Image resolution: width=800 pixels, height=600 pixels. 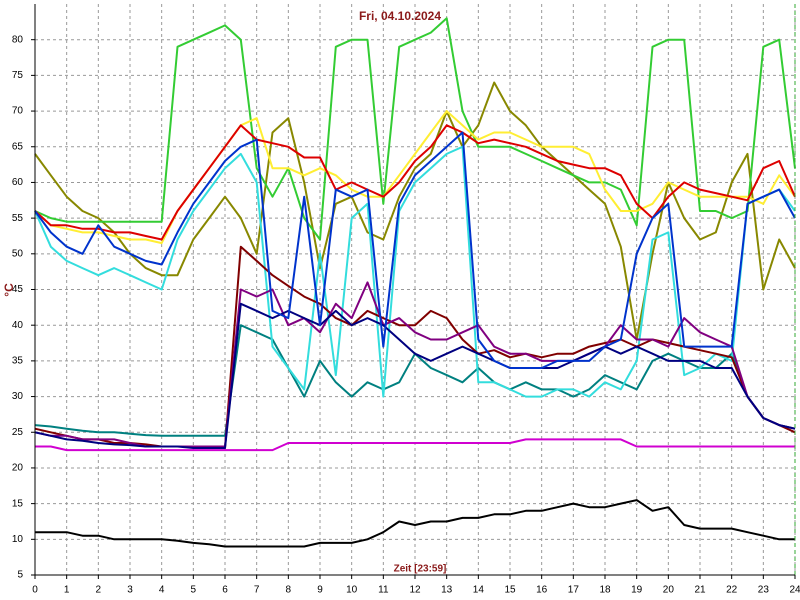 What do you see at coordinates (18, 432) in the screenshot?
I see `y-tick-label: 25` at bounding box center [18, 432].